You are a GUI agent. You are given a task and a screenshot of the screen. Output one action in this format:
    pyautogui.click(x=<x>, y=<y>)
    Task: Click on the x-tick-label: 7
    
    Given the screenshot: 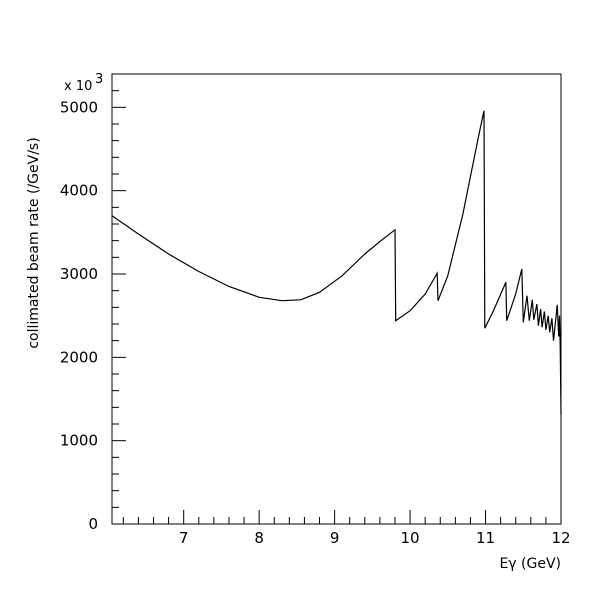 What is the action you would take?
    pyautogui.click(x=184, y=538)
    